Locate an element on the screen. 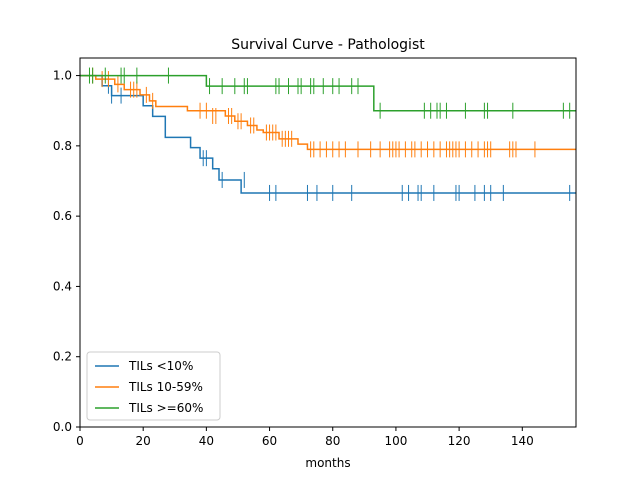  x-tick-label: 20 is located at coordinates (143, 441).